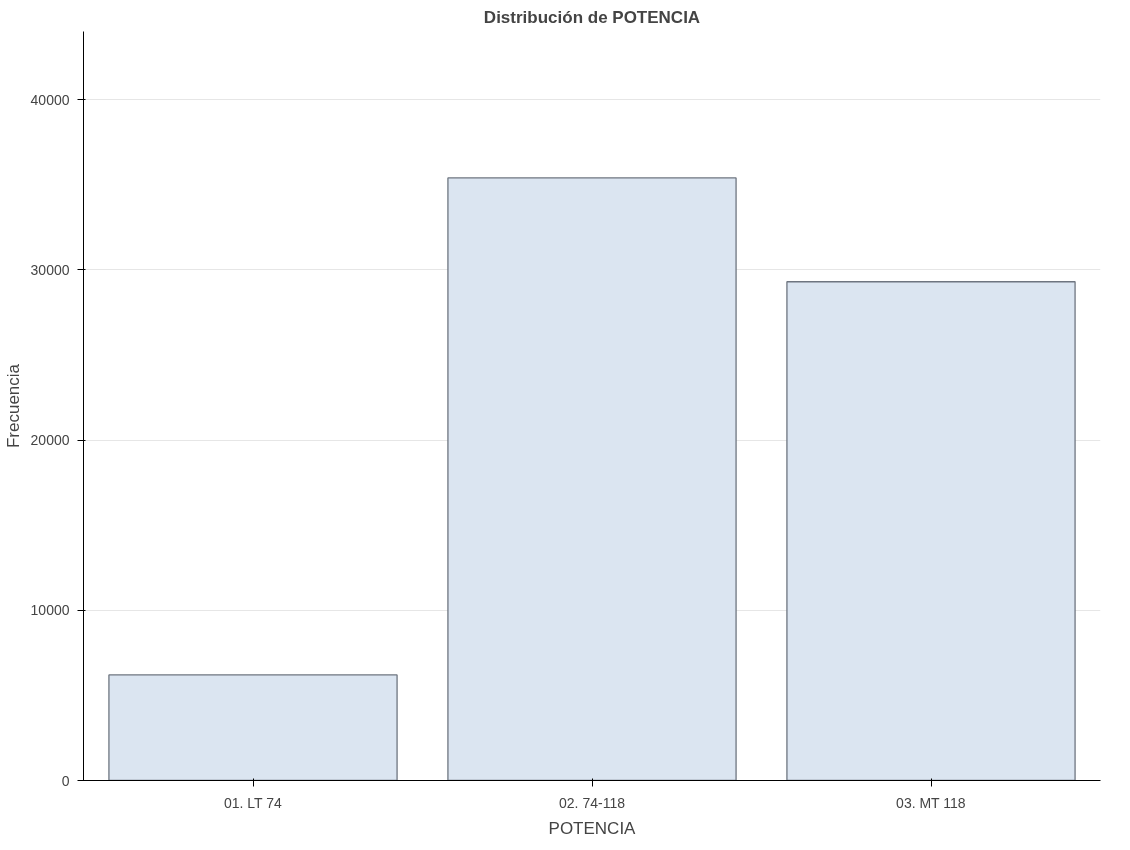 The width and height of the screenshot is (1130, 850). What do you see at coordinates (592, 17) in the screenshot?
I see `chart-title: Distribución de POTENCIA` at bounding box center [592, 17].